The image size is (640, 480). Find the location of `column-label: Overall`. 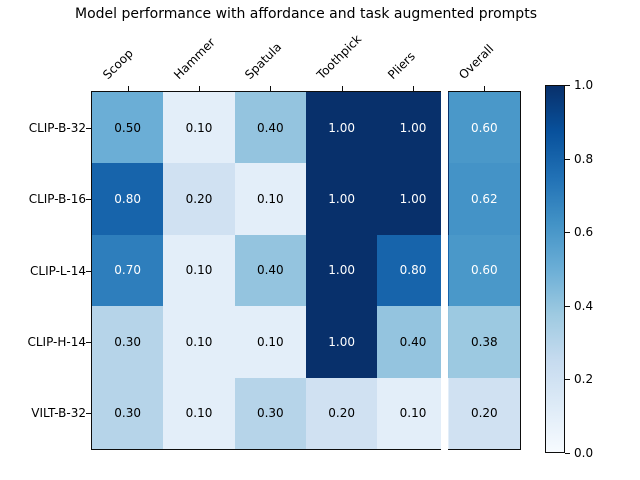

column-label: Overall is located at coordinates (476, 61).